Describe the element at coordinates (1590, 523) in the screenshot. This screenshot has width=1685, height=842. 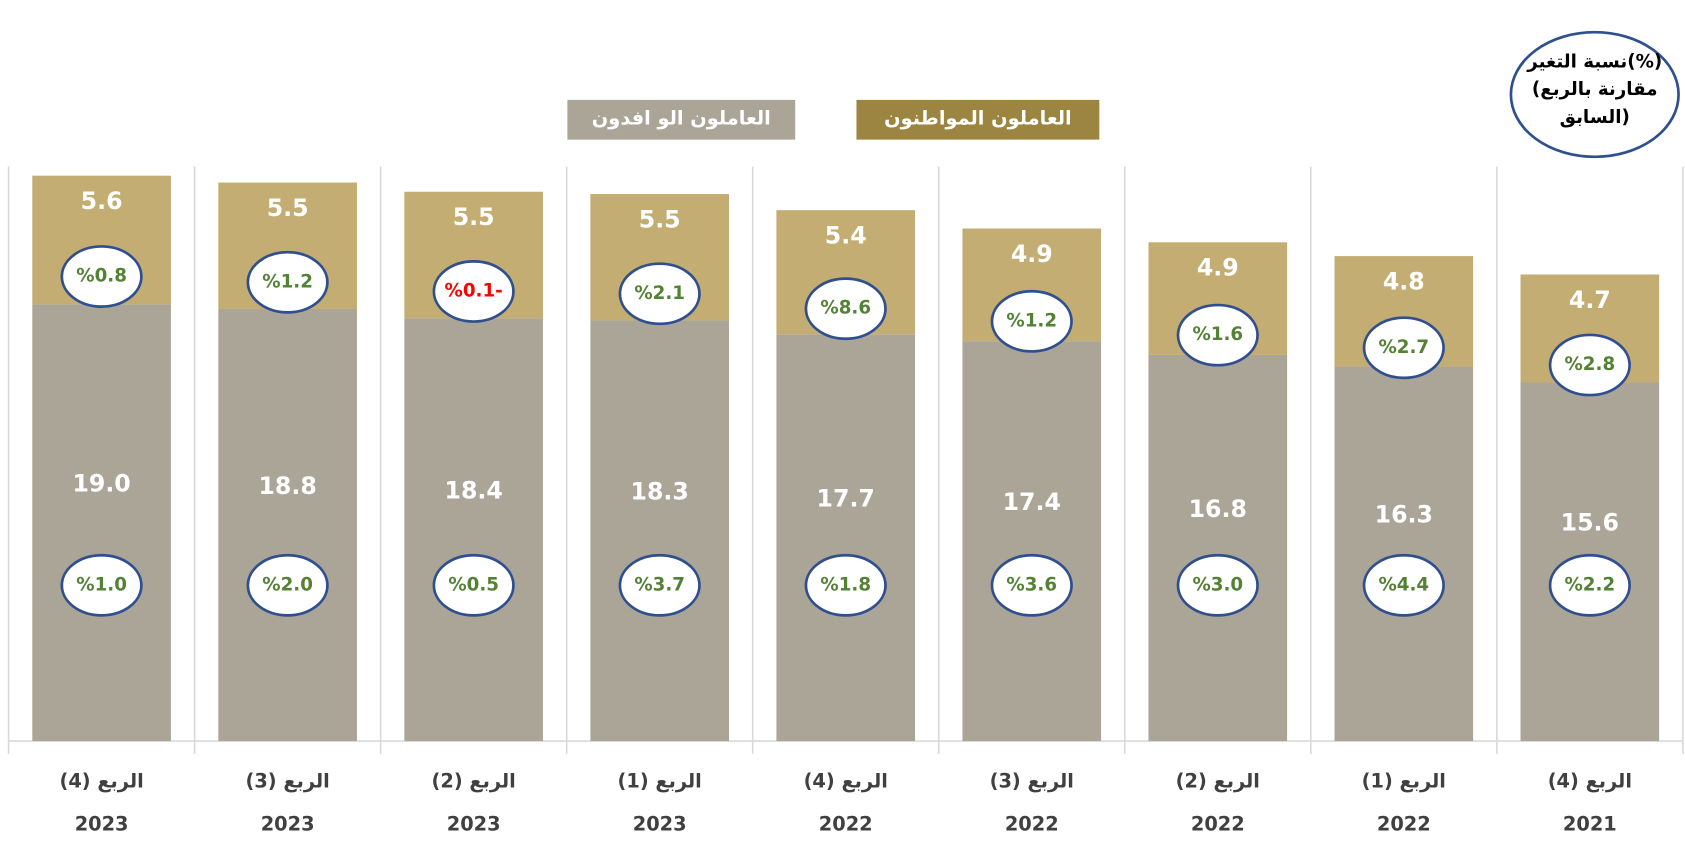
I see `value-label: 15.6` at that location.